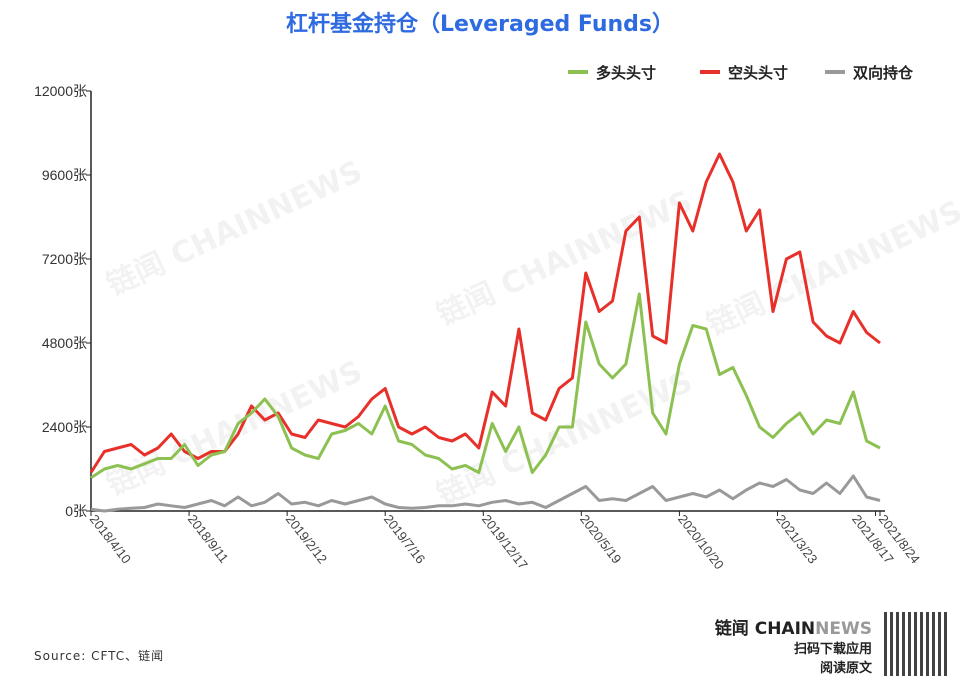 This screenshot has height=685, width=960. I want to click on x-tick-label: 2019/7/16, so click(404, 539).